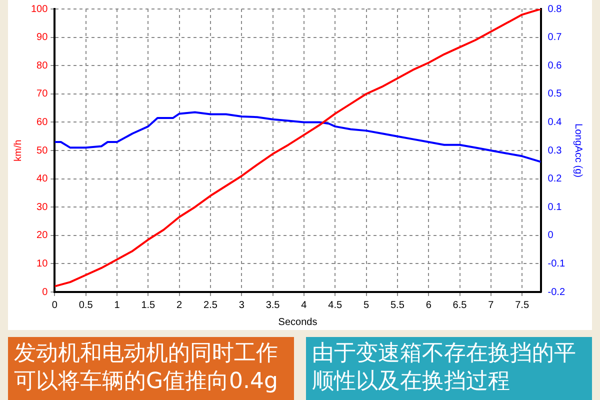  Describe the element at coordinates (522, 305) in the screenshot. I see `x-tick-label: 7.5` at that location.